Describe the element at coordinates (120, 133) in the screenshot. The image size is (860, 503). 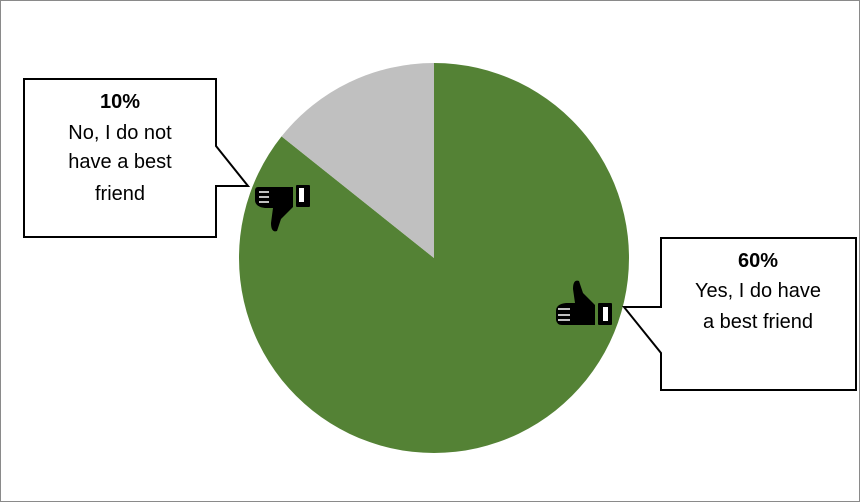
I see `callout-no-line-1: No, I do not` at that location.